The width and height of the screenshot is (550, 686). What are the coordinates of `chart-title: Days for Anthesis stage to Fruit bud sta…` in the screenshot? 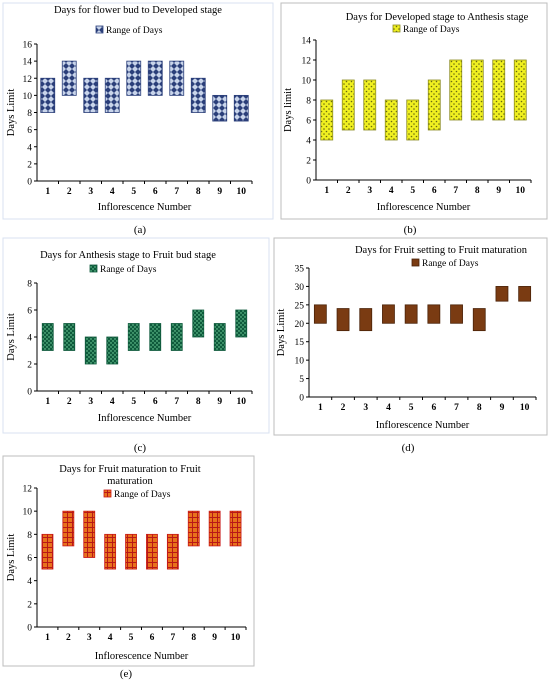 It's located at (128, 255).